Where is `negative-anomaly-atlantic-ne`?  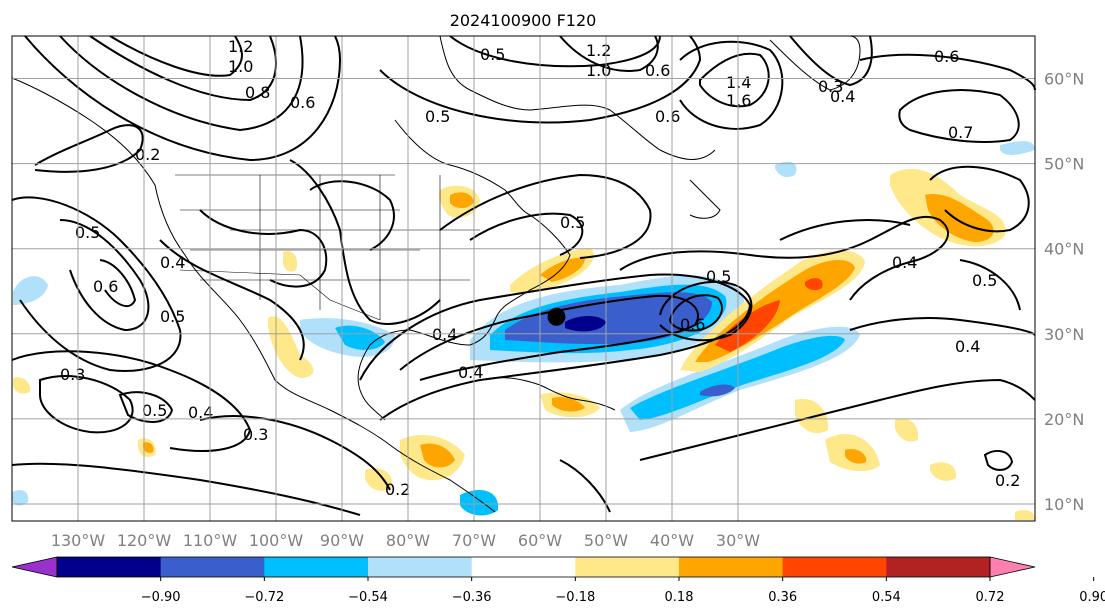 negative-anomaly-atlantic-ne is located at coordinates (1017, 148).